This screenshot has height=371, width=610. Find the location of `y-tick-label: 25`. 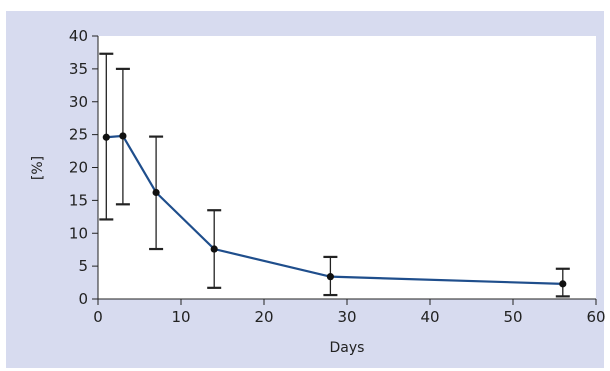

y-tick-label: 25 is located at coordinates (78, 135).